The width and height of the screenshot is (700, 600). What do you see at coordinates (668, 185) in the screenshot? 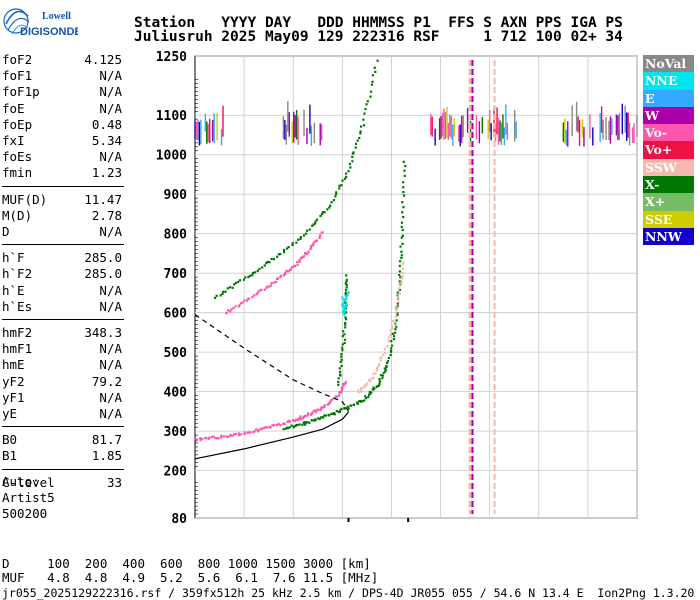
I see `legend-item: X-` at bounding box center [668, 185].